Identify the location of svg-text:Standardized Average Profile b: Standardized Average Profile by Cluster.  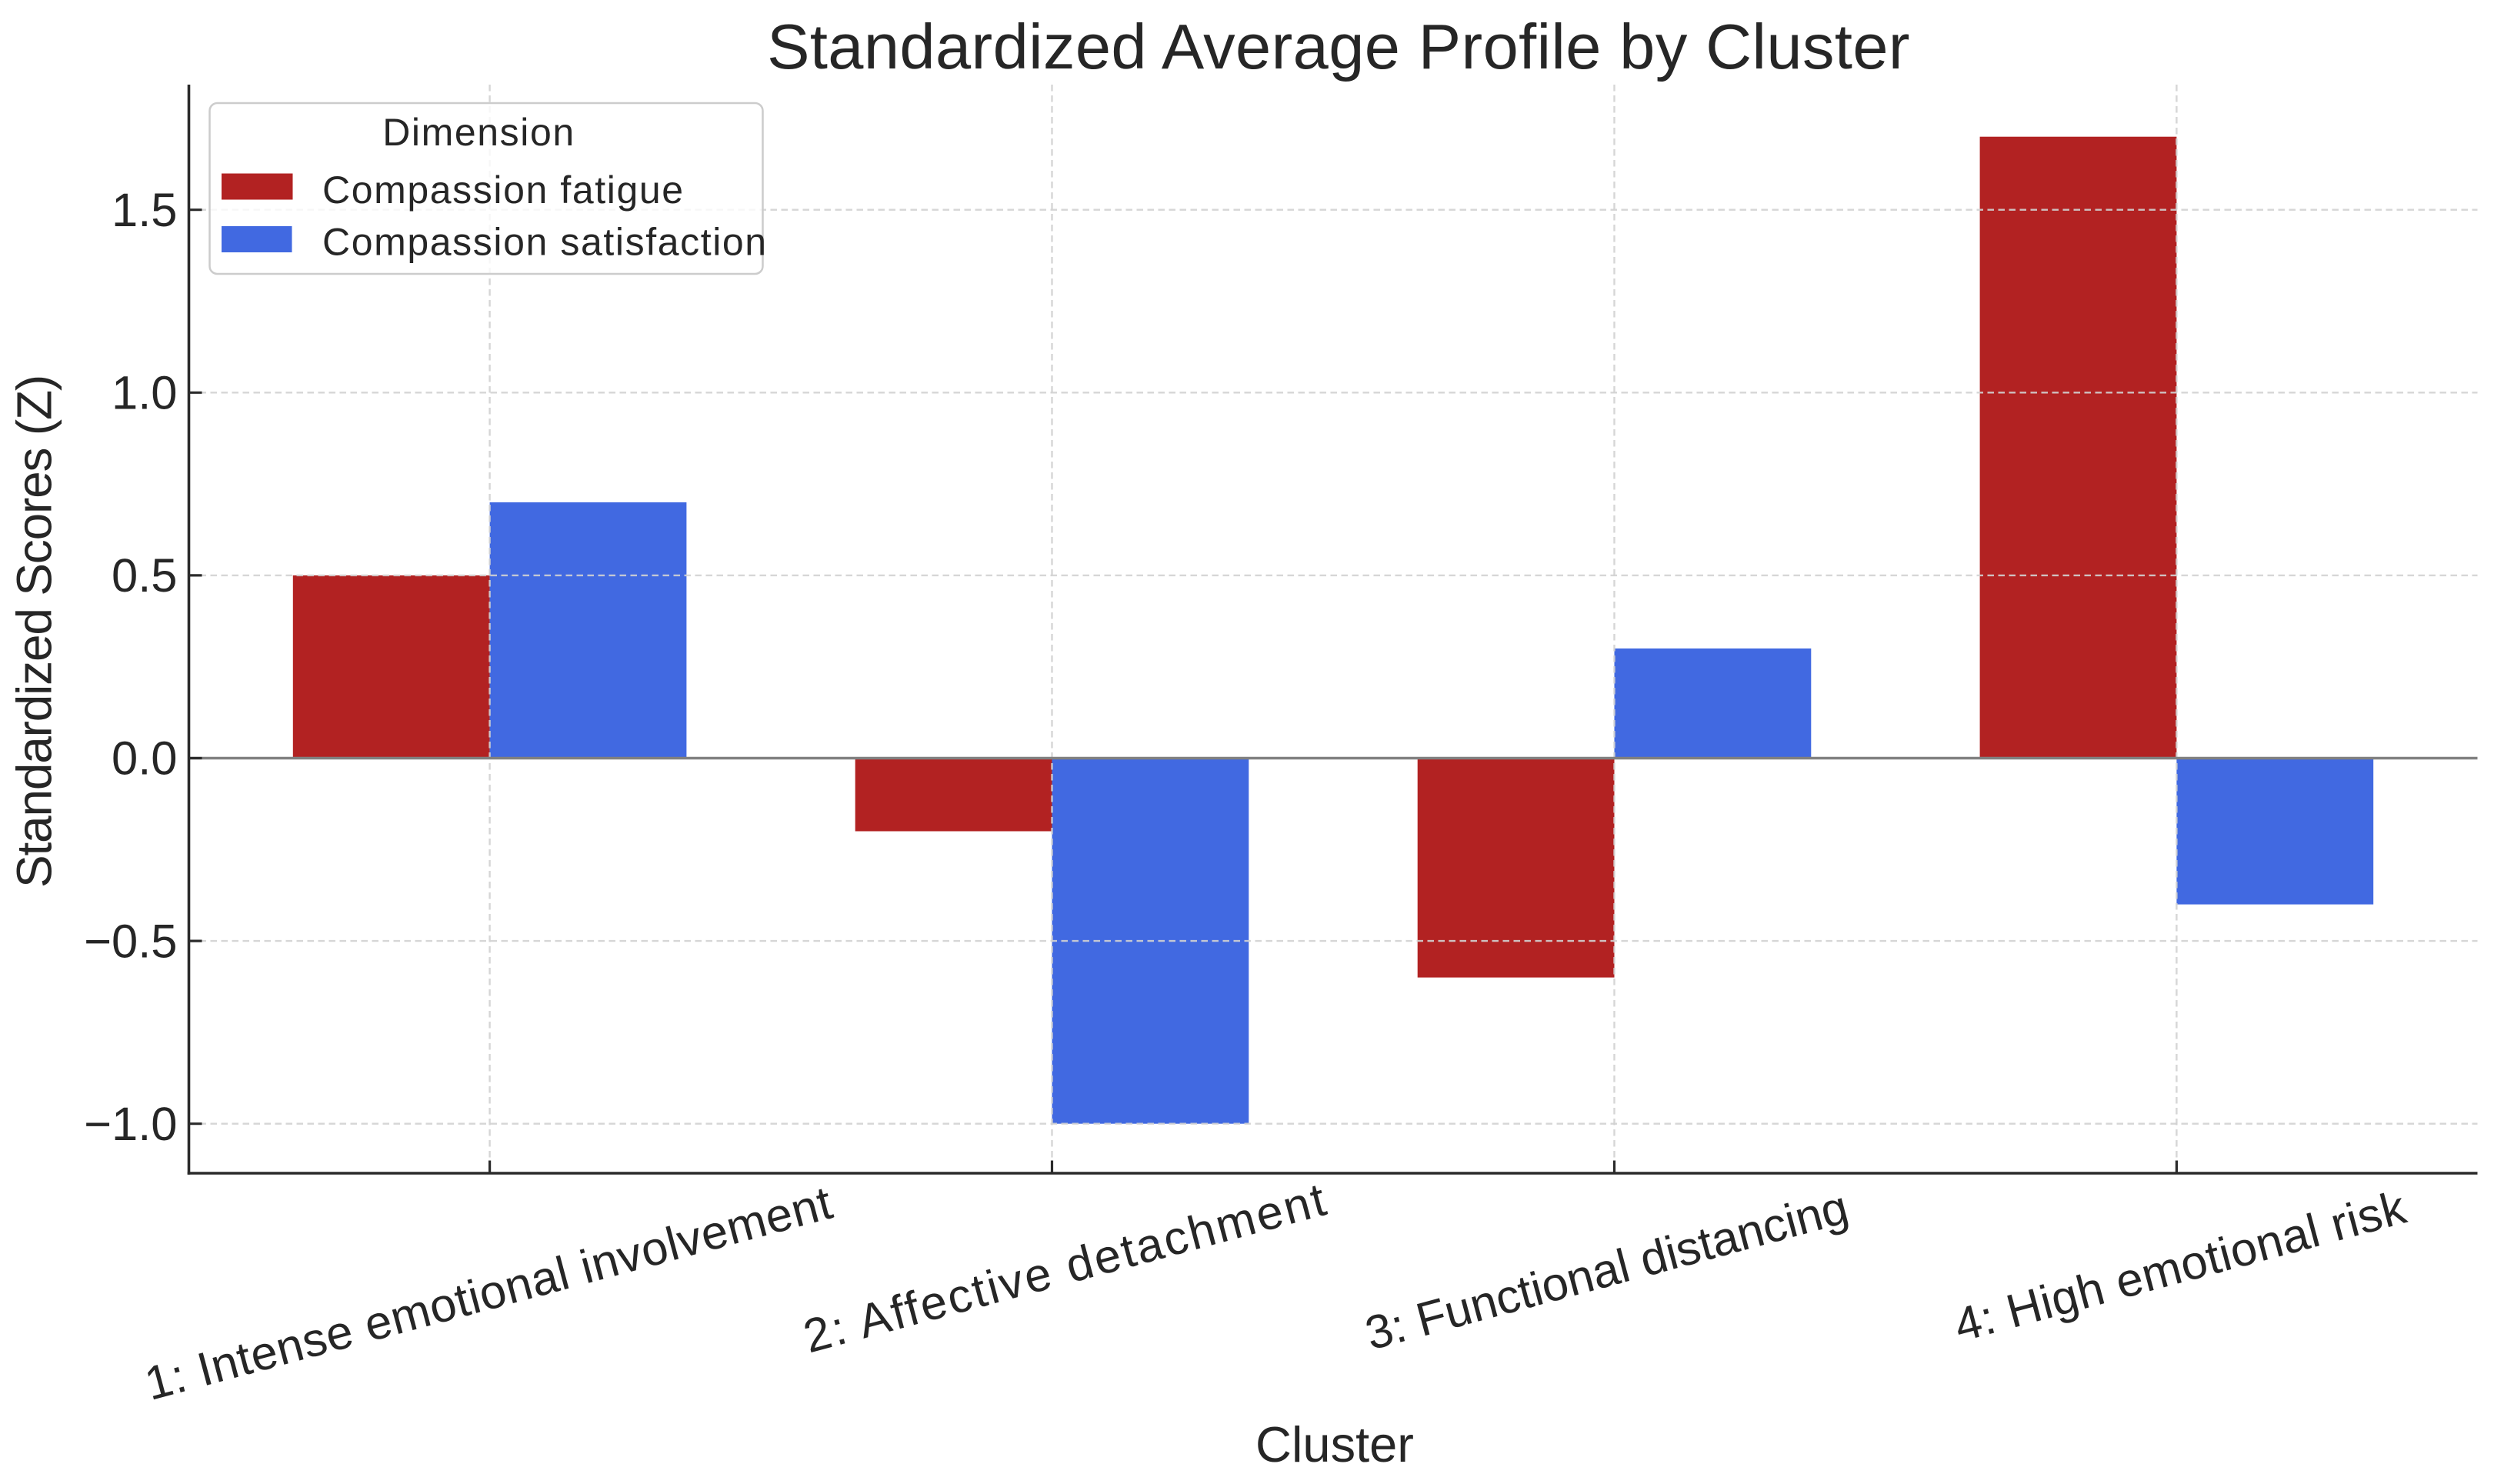
(1339, 46).